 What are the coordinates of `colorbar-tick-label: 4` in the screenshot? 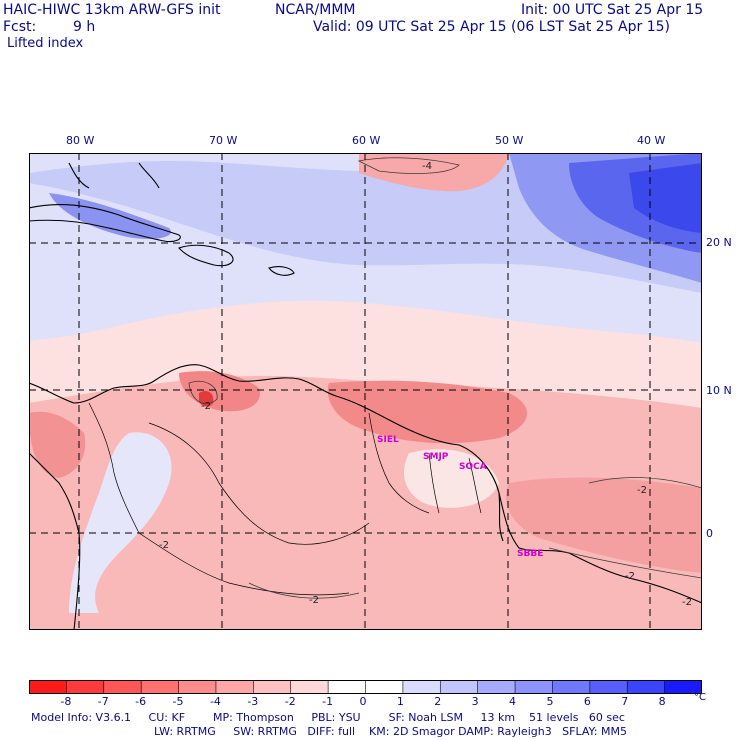 It's located at (513, 701).